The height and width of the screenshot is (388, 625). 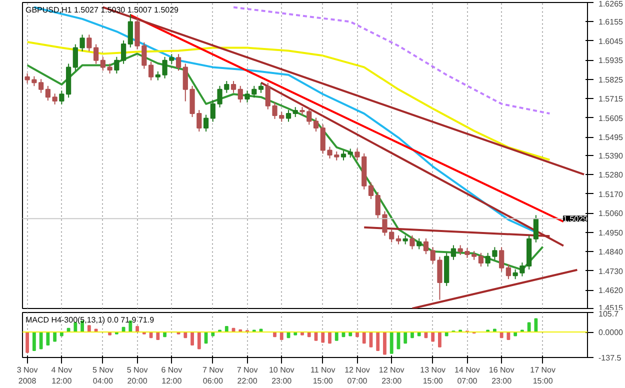 I want to click on y-tick-label: 1.5280, so click(x=611, y=175).